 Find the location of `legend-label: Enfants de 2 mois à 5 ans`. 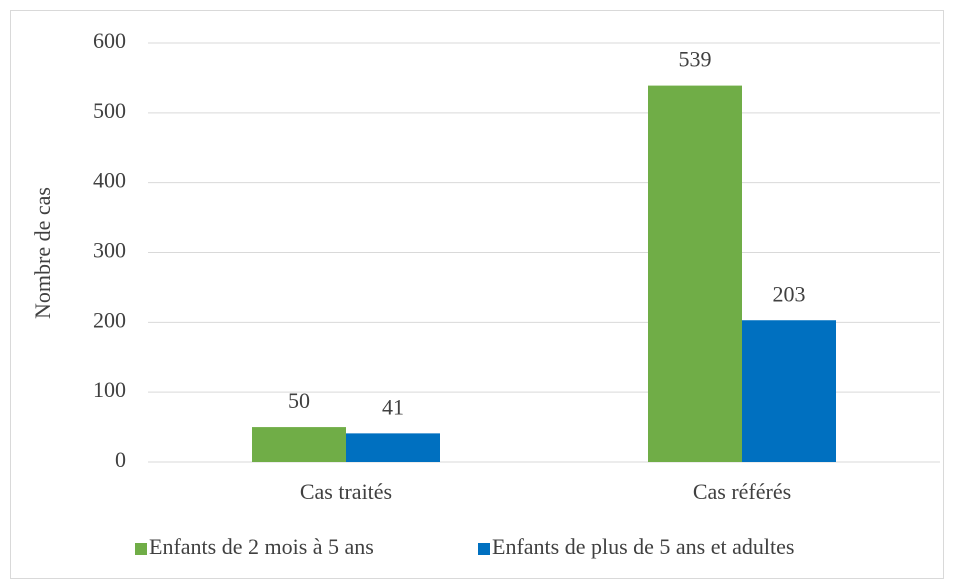

legend-label: Enfants de 2 mois à 5 ans is located at coordinates (261, 546).